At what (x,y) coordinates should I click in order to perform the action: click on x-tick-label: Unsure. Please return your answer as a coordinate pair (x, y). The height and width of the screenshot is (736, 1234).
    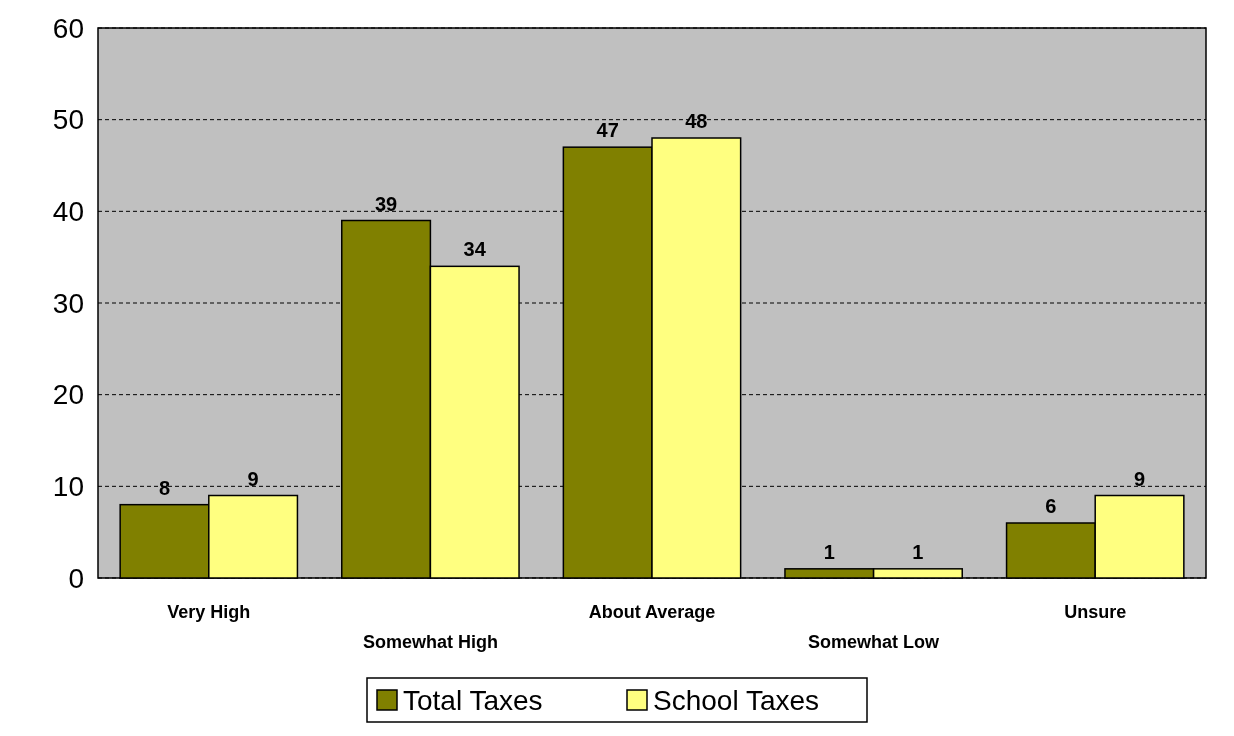
    Looking at the image, I should click on (1095, 612).